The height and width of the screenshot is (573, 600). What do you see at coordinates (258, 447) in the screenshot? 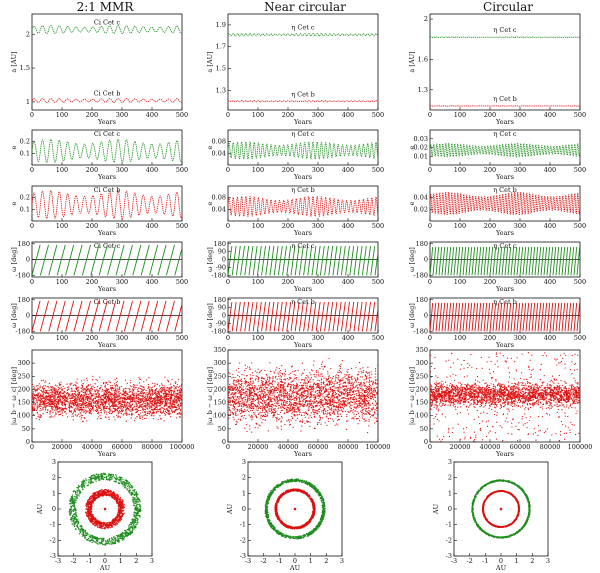
I see `delta-omega-1-xtick-label: 20000` at bounding box center [258, 447].